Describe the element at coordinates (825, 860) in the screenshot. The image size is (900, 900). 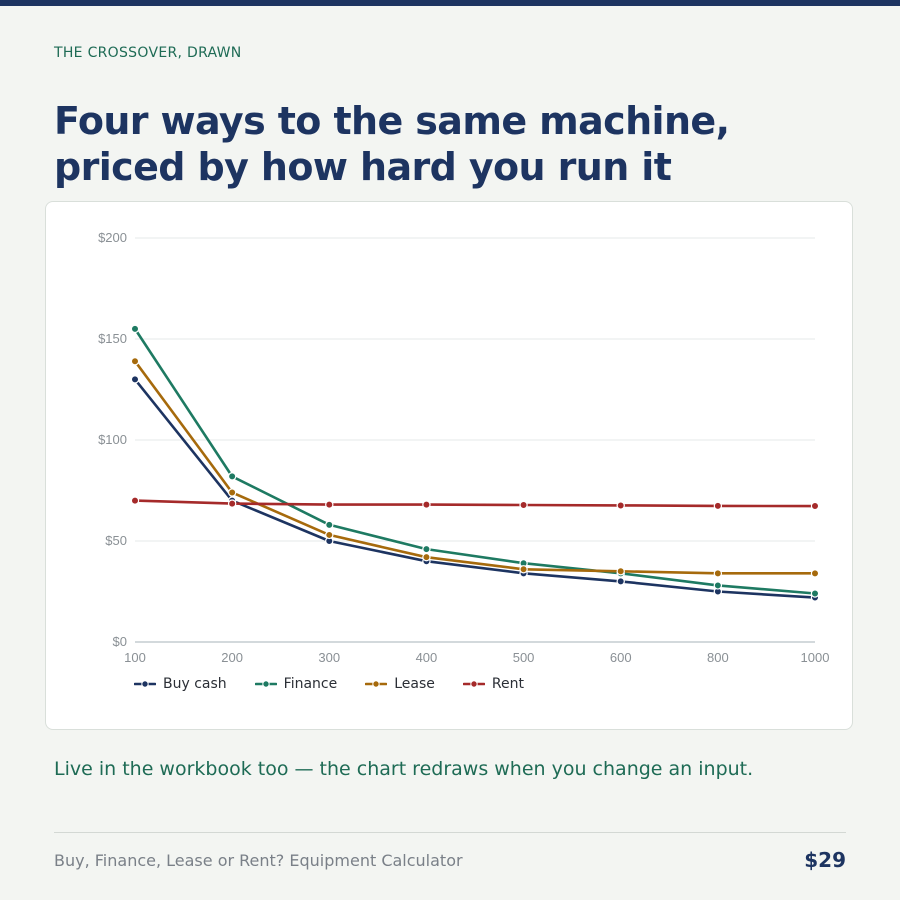
I see `price-label: $29` at that location.